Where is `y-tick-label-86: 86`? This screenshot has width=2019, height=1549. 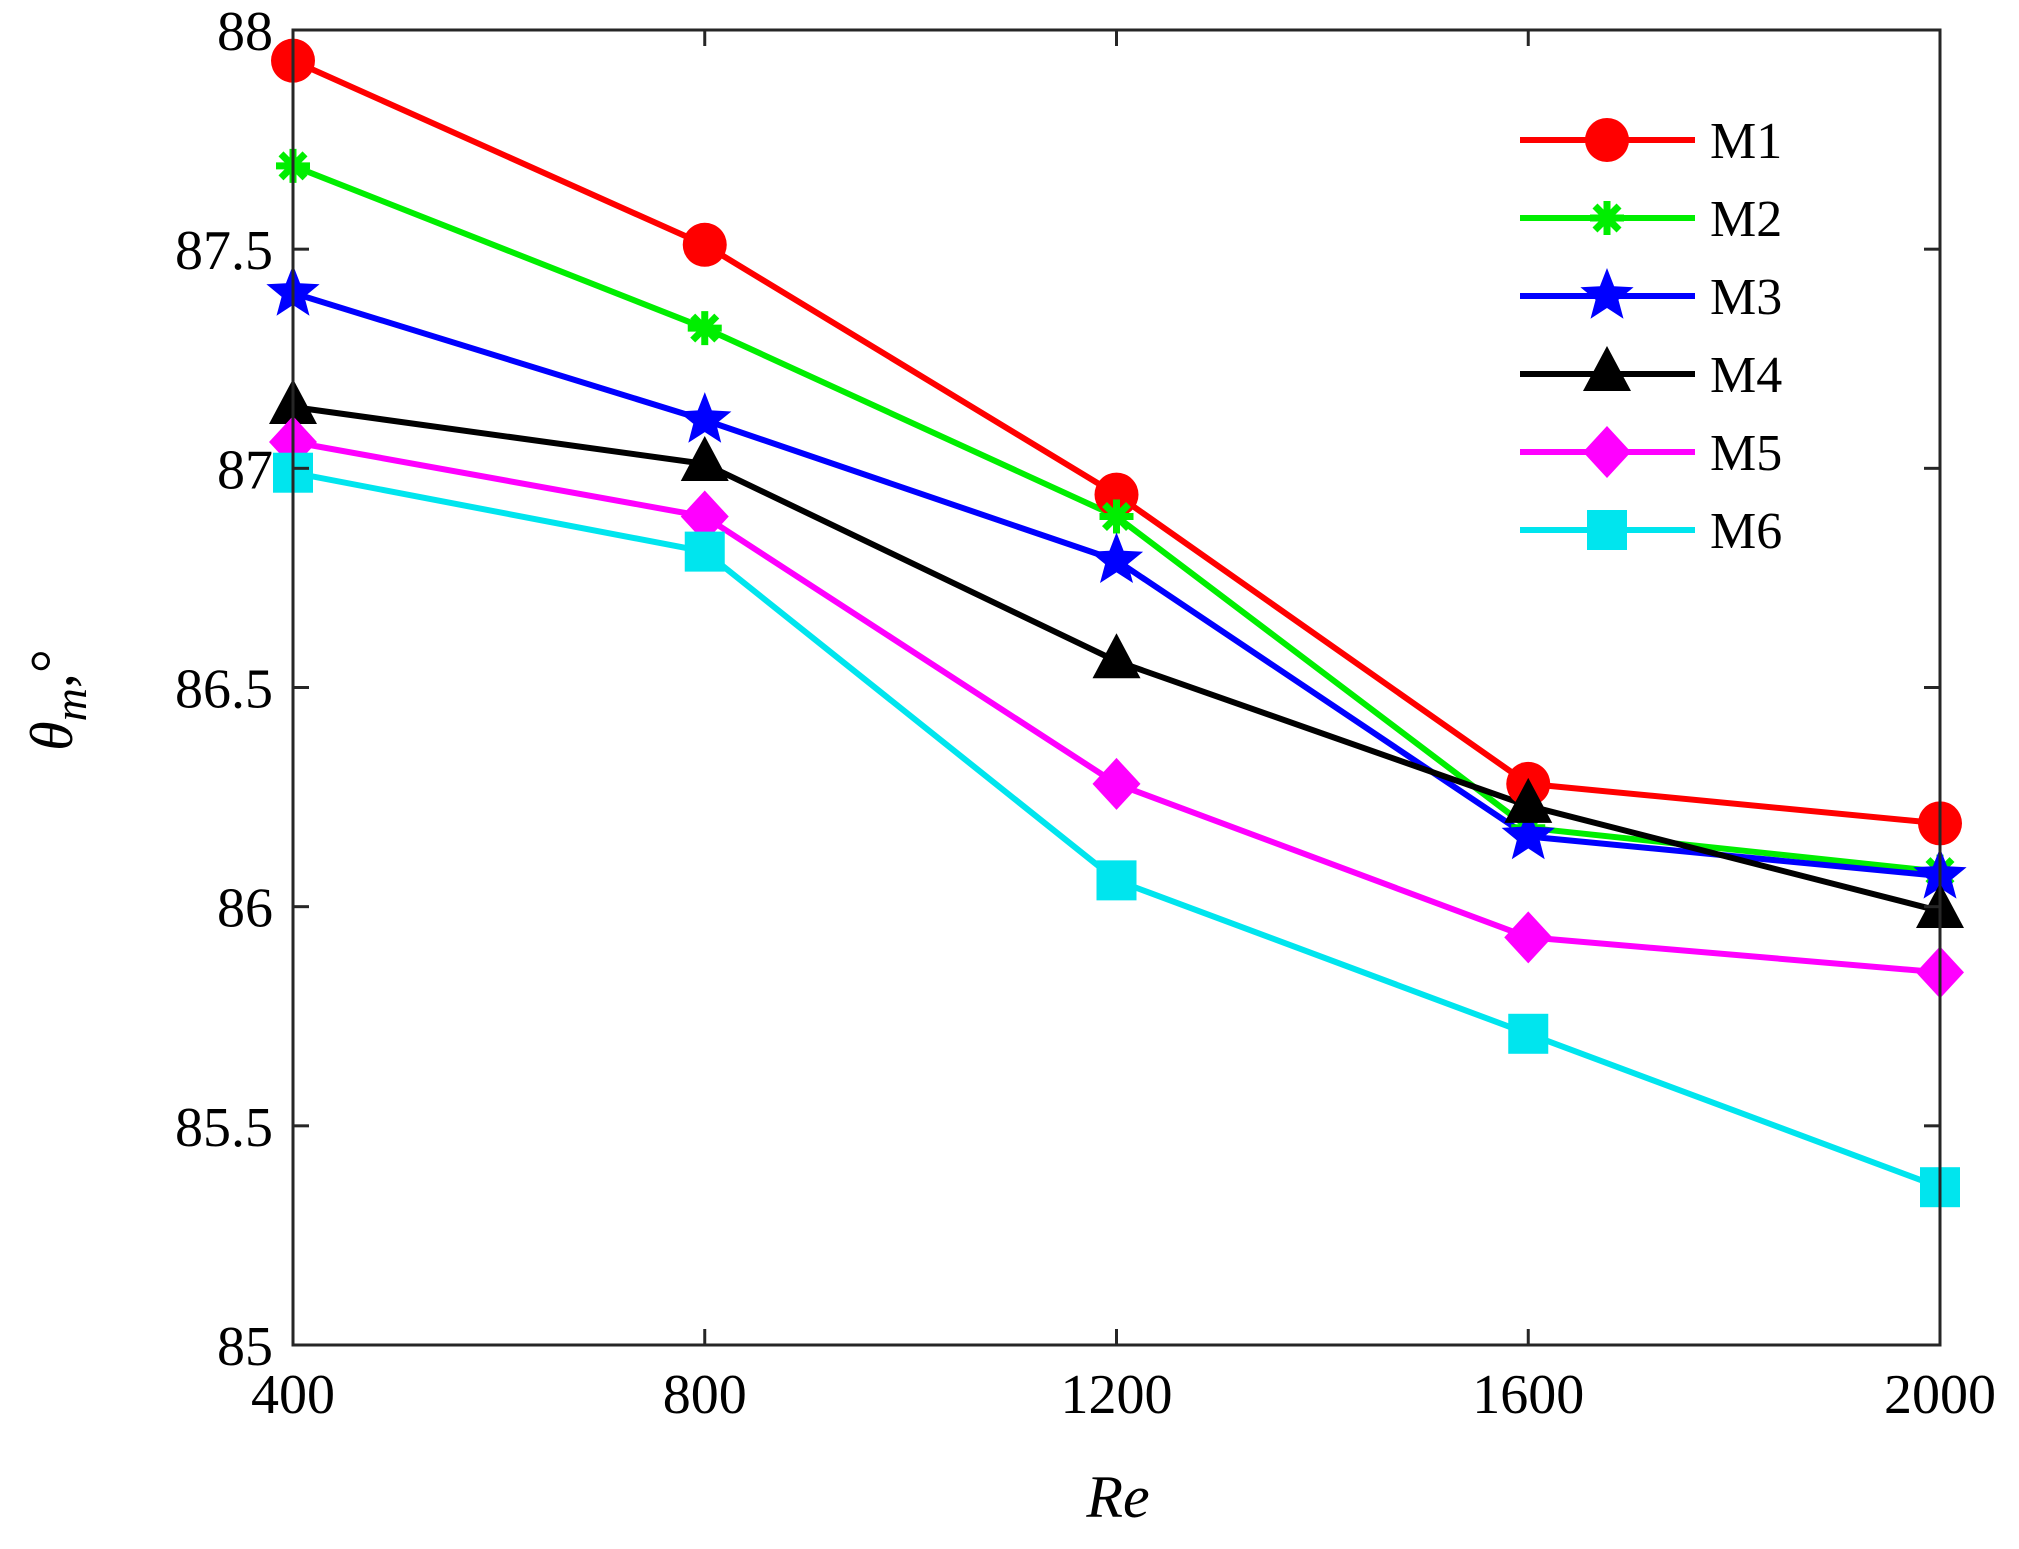
y-tick-label-86: 86 is located at coordinates (245, 909).